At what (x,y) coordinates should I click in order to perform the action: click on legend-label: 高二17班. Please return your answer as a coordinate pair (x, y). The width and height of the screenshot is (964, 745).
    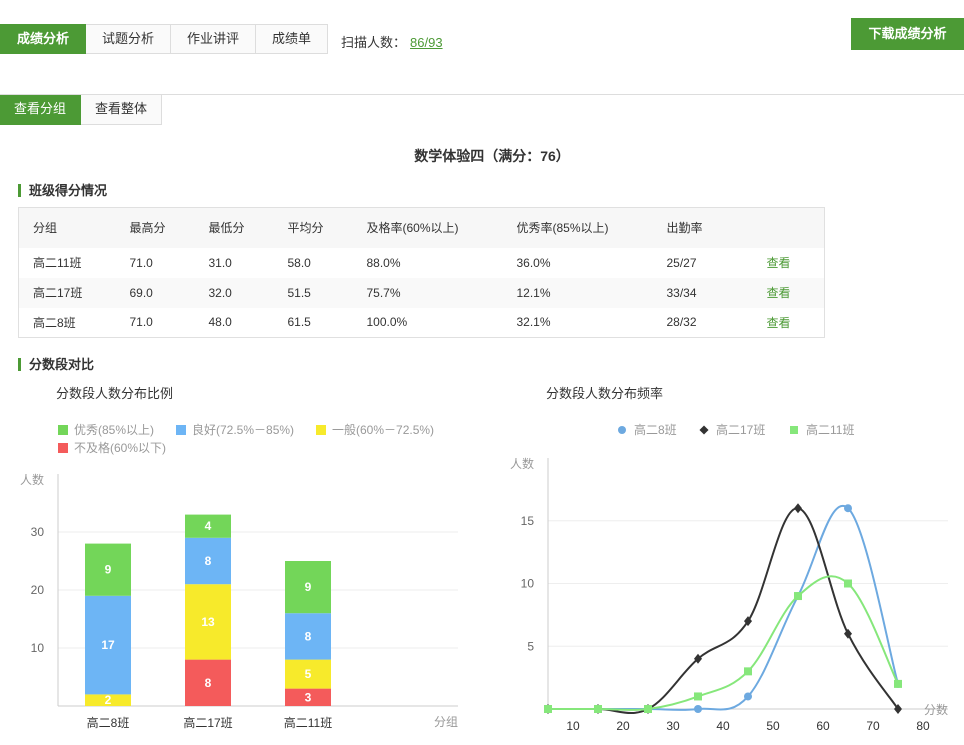
    Looking at the image, I should click on (741, 430).